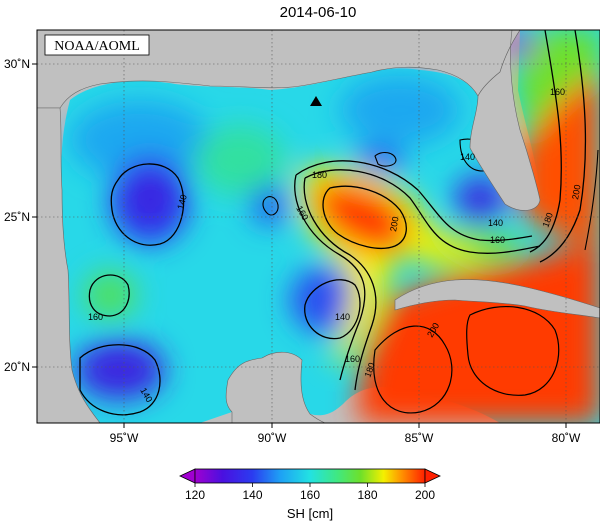 This screenshot has width=600, height=523. Describe the element at coordinates (120, 380) in the screenshot. I see `contour-140-southwest` at that location.